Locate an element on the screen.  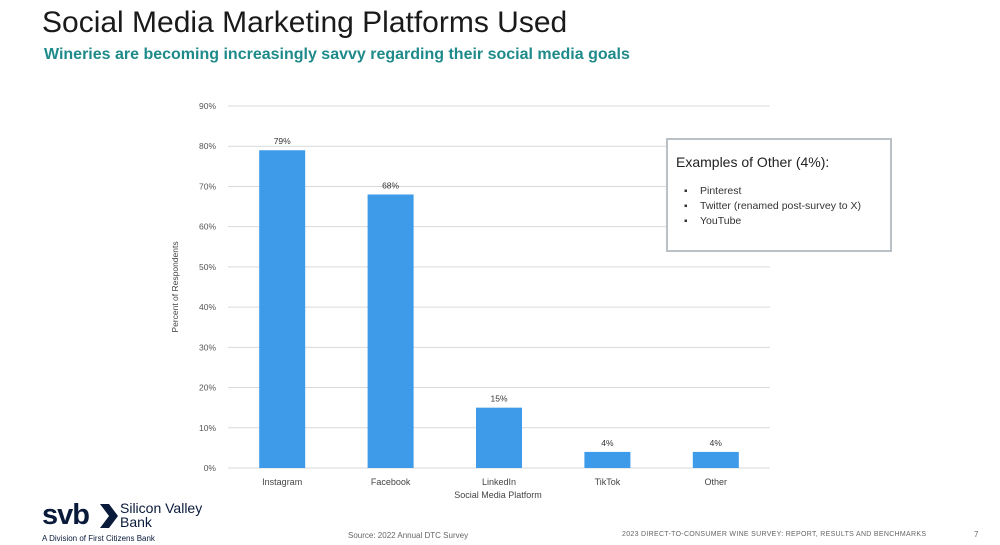
callout-item: ▪ YouTube is located at coordinates (783, 221).